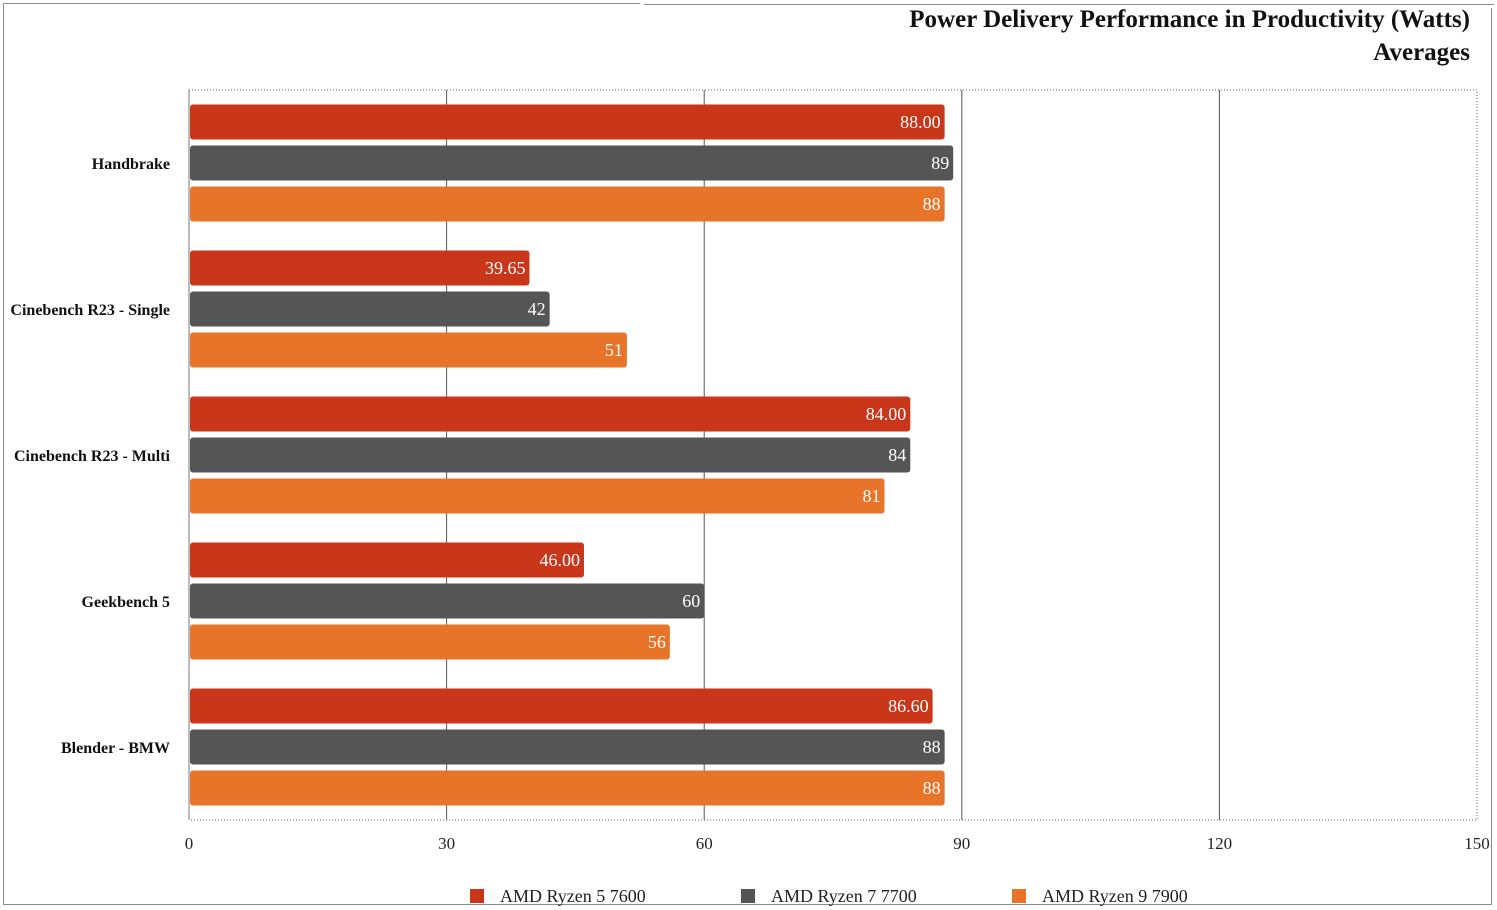 The width and height of the screenshot is (1497, 910). Describe the element at coordinates (920, 122) in the screenshot. I see `data-label-handbrake-amd-ryzen-5-7600: 88.00` at that location.